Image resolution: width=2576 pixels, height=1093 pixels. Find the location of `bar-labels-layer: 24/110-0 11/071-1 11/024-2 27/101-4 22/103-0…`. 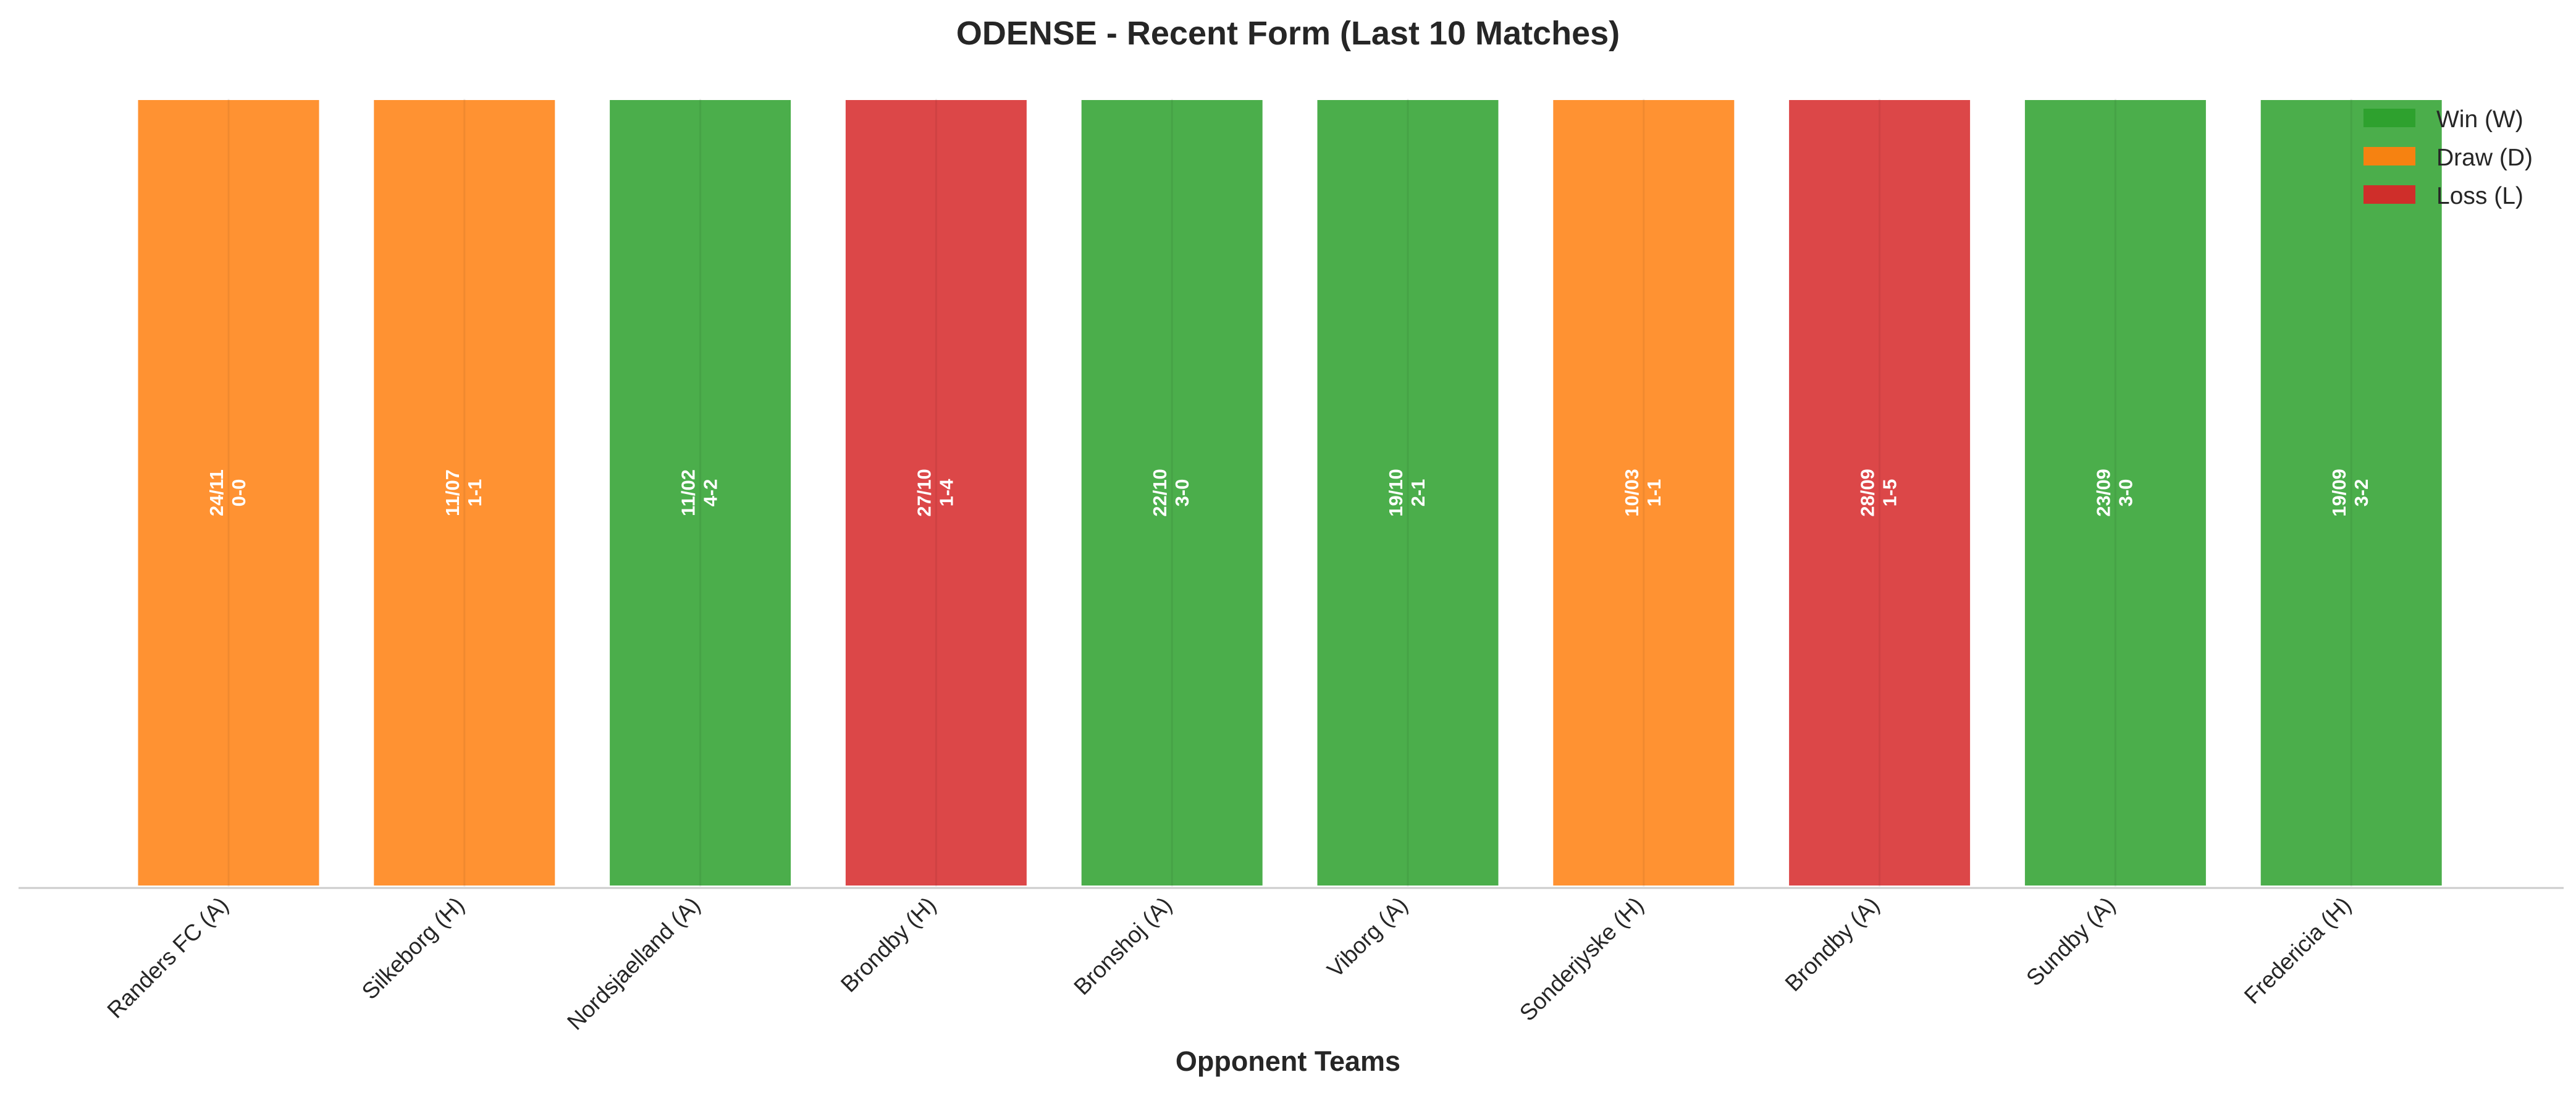

bar-labels-layer: 24/110-0 11/071-1 11/024-2 27/101-4 22/103-0… is located at coordinates (1289, 493).